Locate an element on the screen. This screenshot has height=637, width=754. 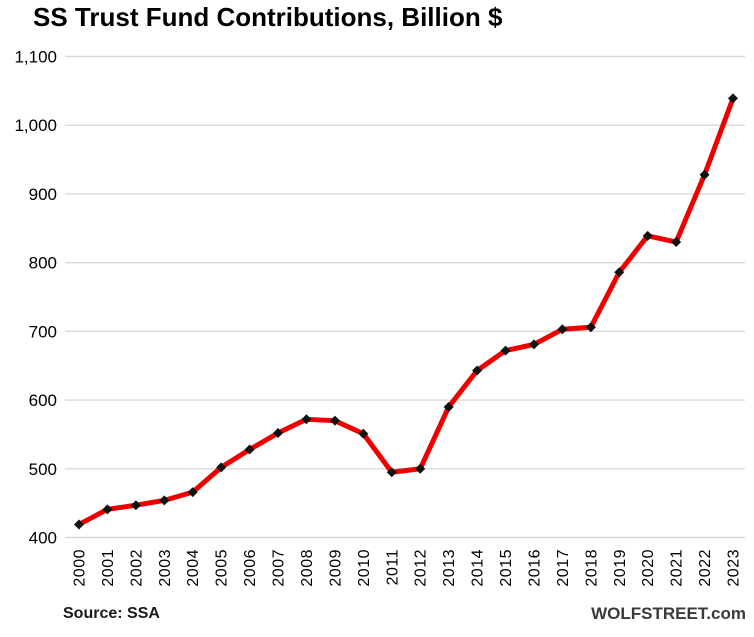
y-tick-label: 500 is located at coordinates (43, 469).